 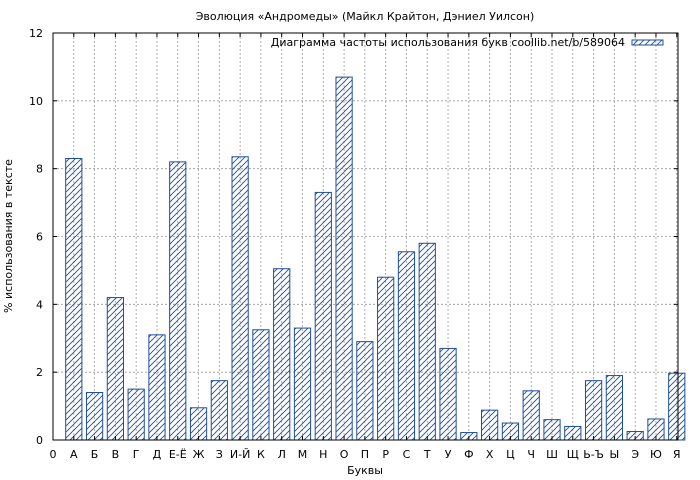 What do you see at coordinates (448, 454) in the screenshot?
I see `x-tick-label: У` at bounding box center [448, 454].